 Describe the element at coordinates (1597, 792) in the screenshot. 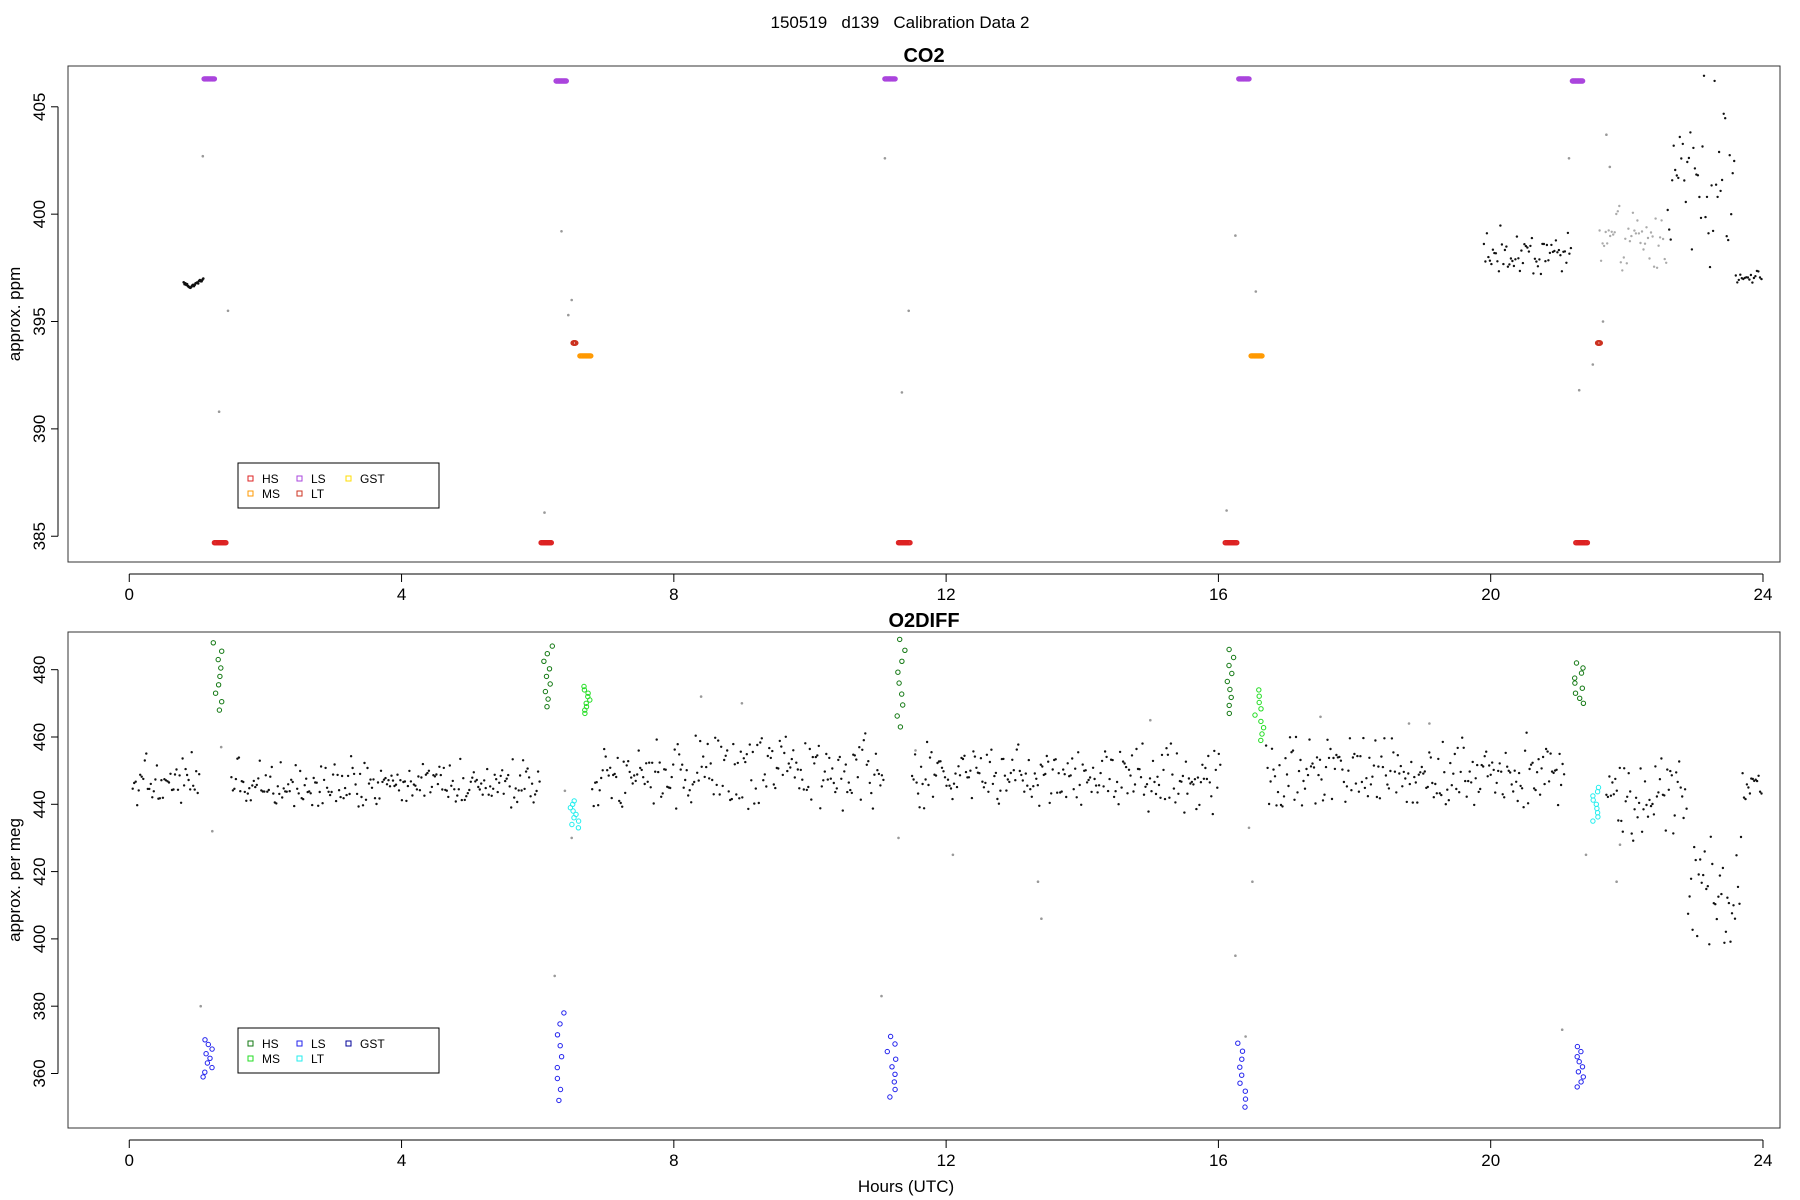

I see `o2diff-lt-point` at that location.